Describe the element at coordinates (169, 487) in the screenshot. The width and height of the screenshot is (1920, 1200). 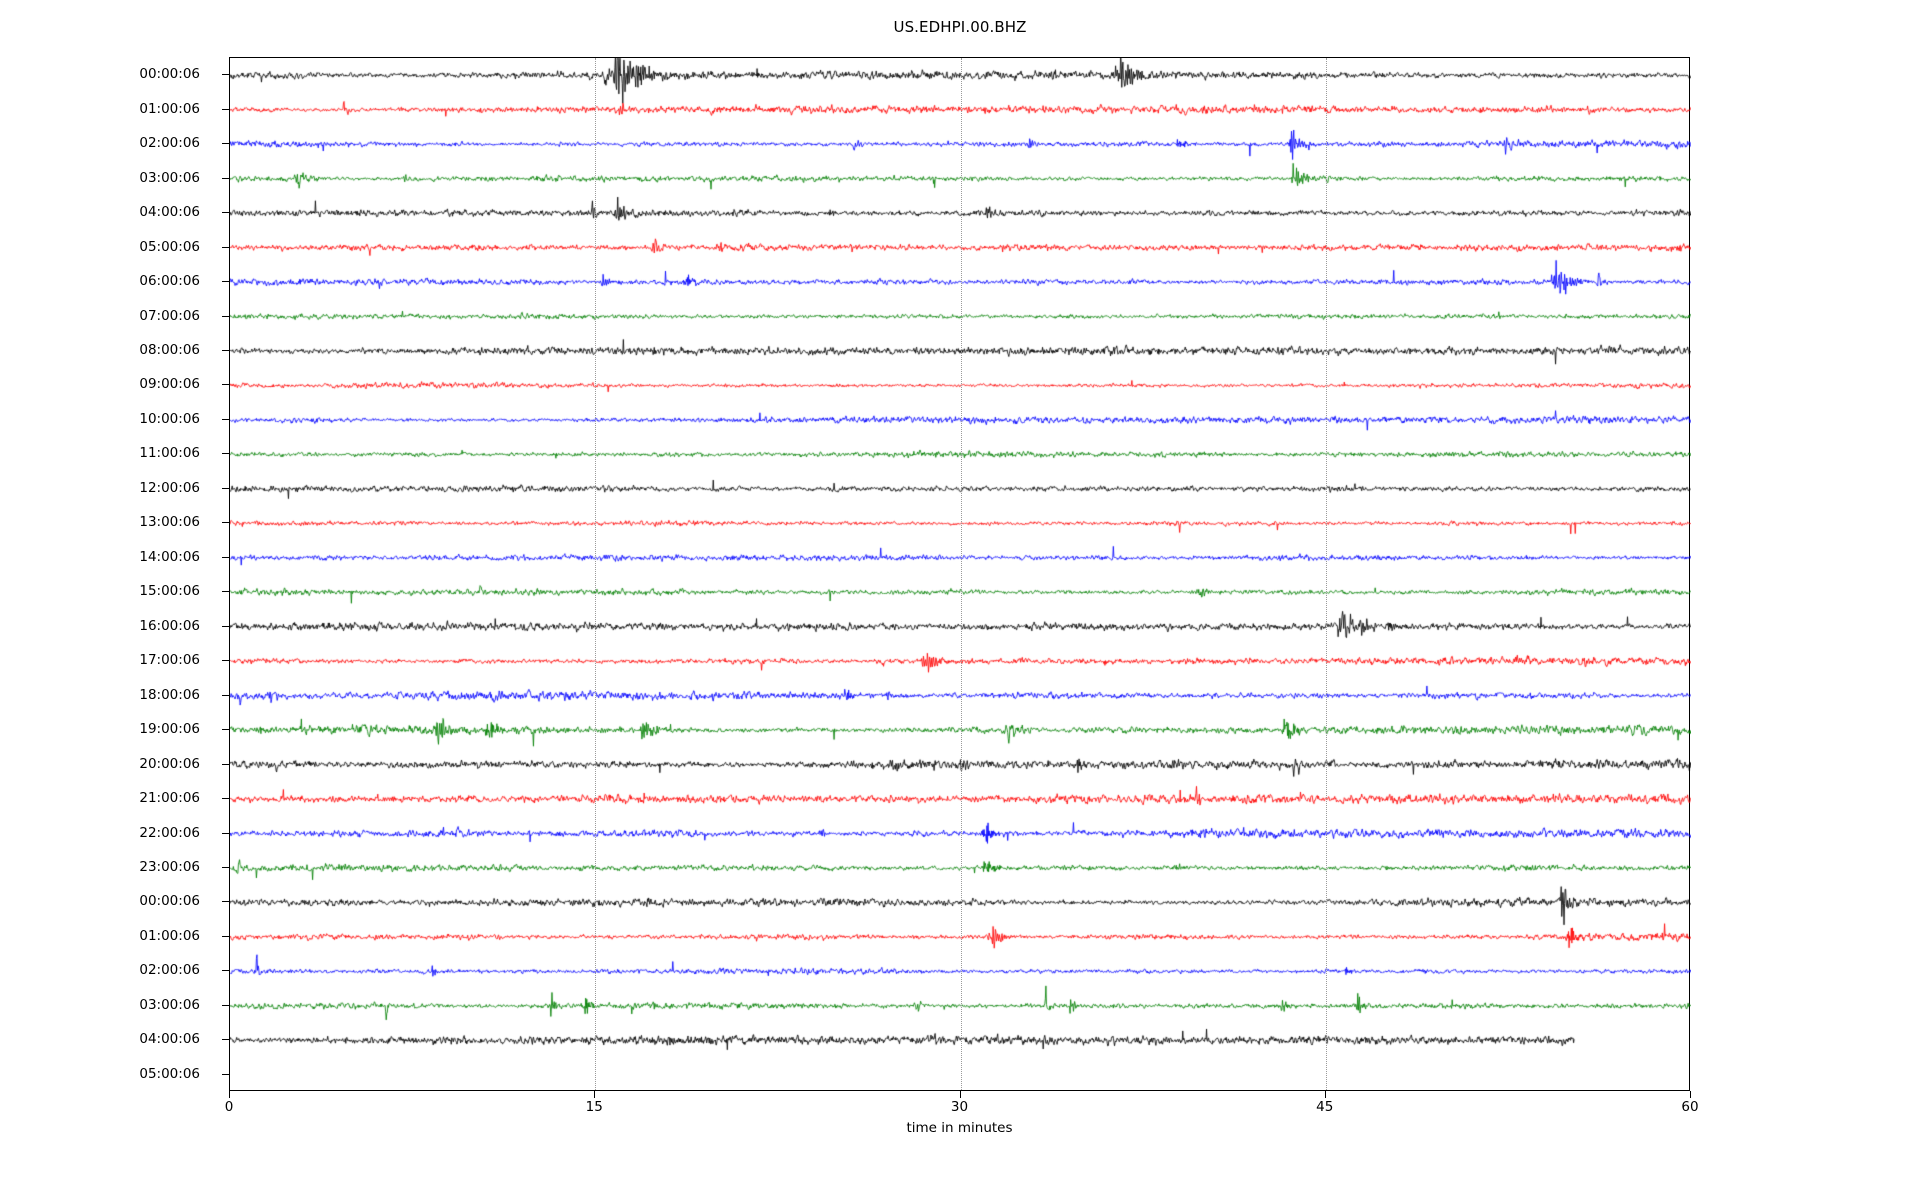
I see `y-axis-tick-label: 12:00:06` at that location.